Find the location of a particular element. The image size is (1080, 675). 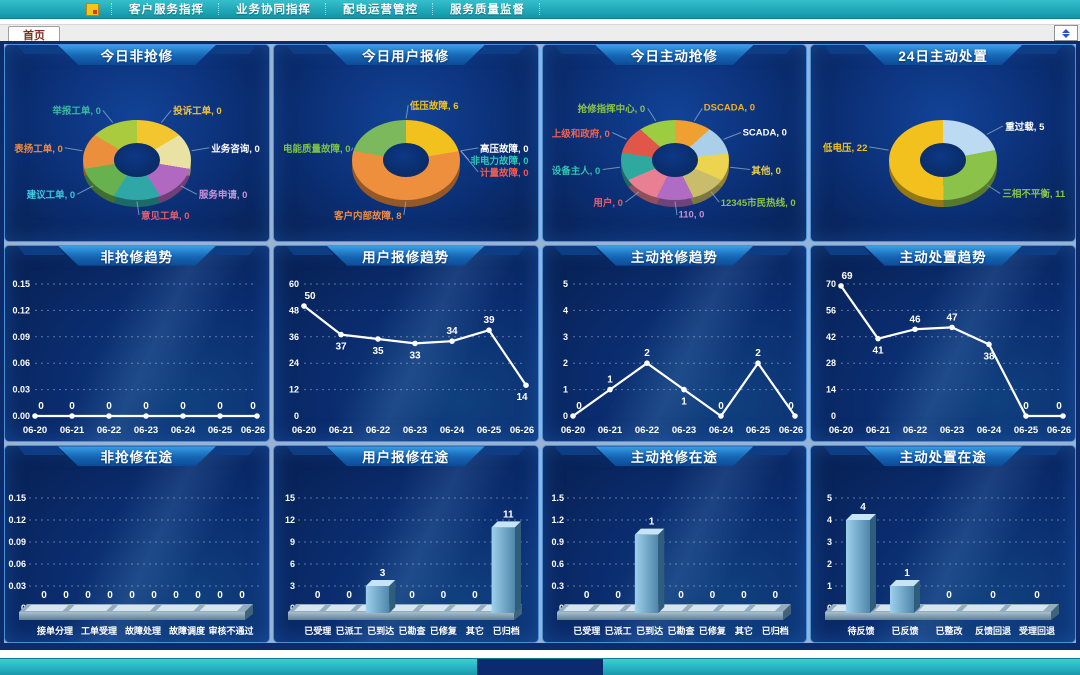

panel-active-disposal-in-transit: 主动处置在途 01234541000待反馈已反馈已整改反馈回退受理回退 is located at coordinates (943, 544).